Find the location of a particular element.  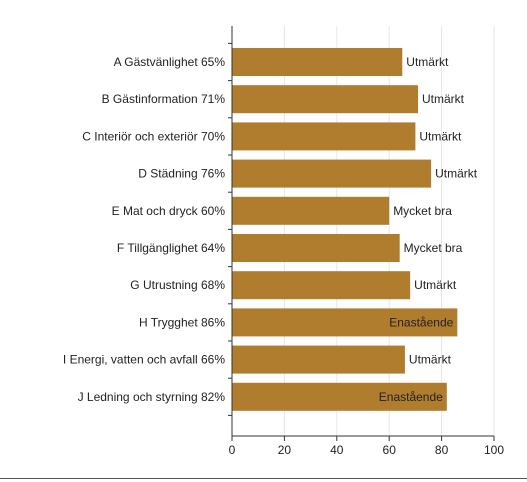

bar-label-4: Mycket bra is located at coordinates (422, 211).